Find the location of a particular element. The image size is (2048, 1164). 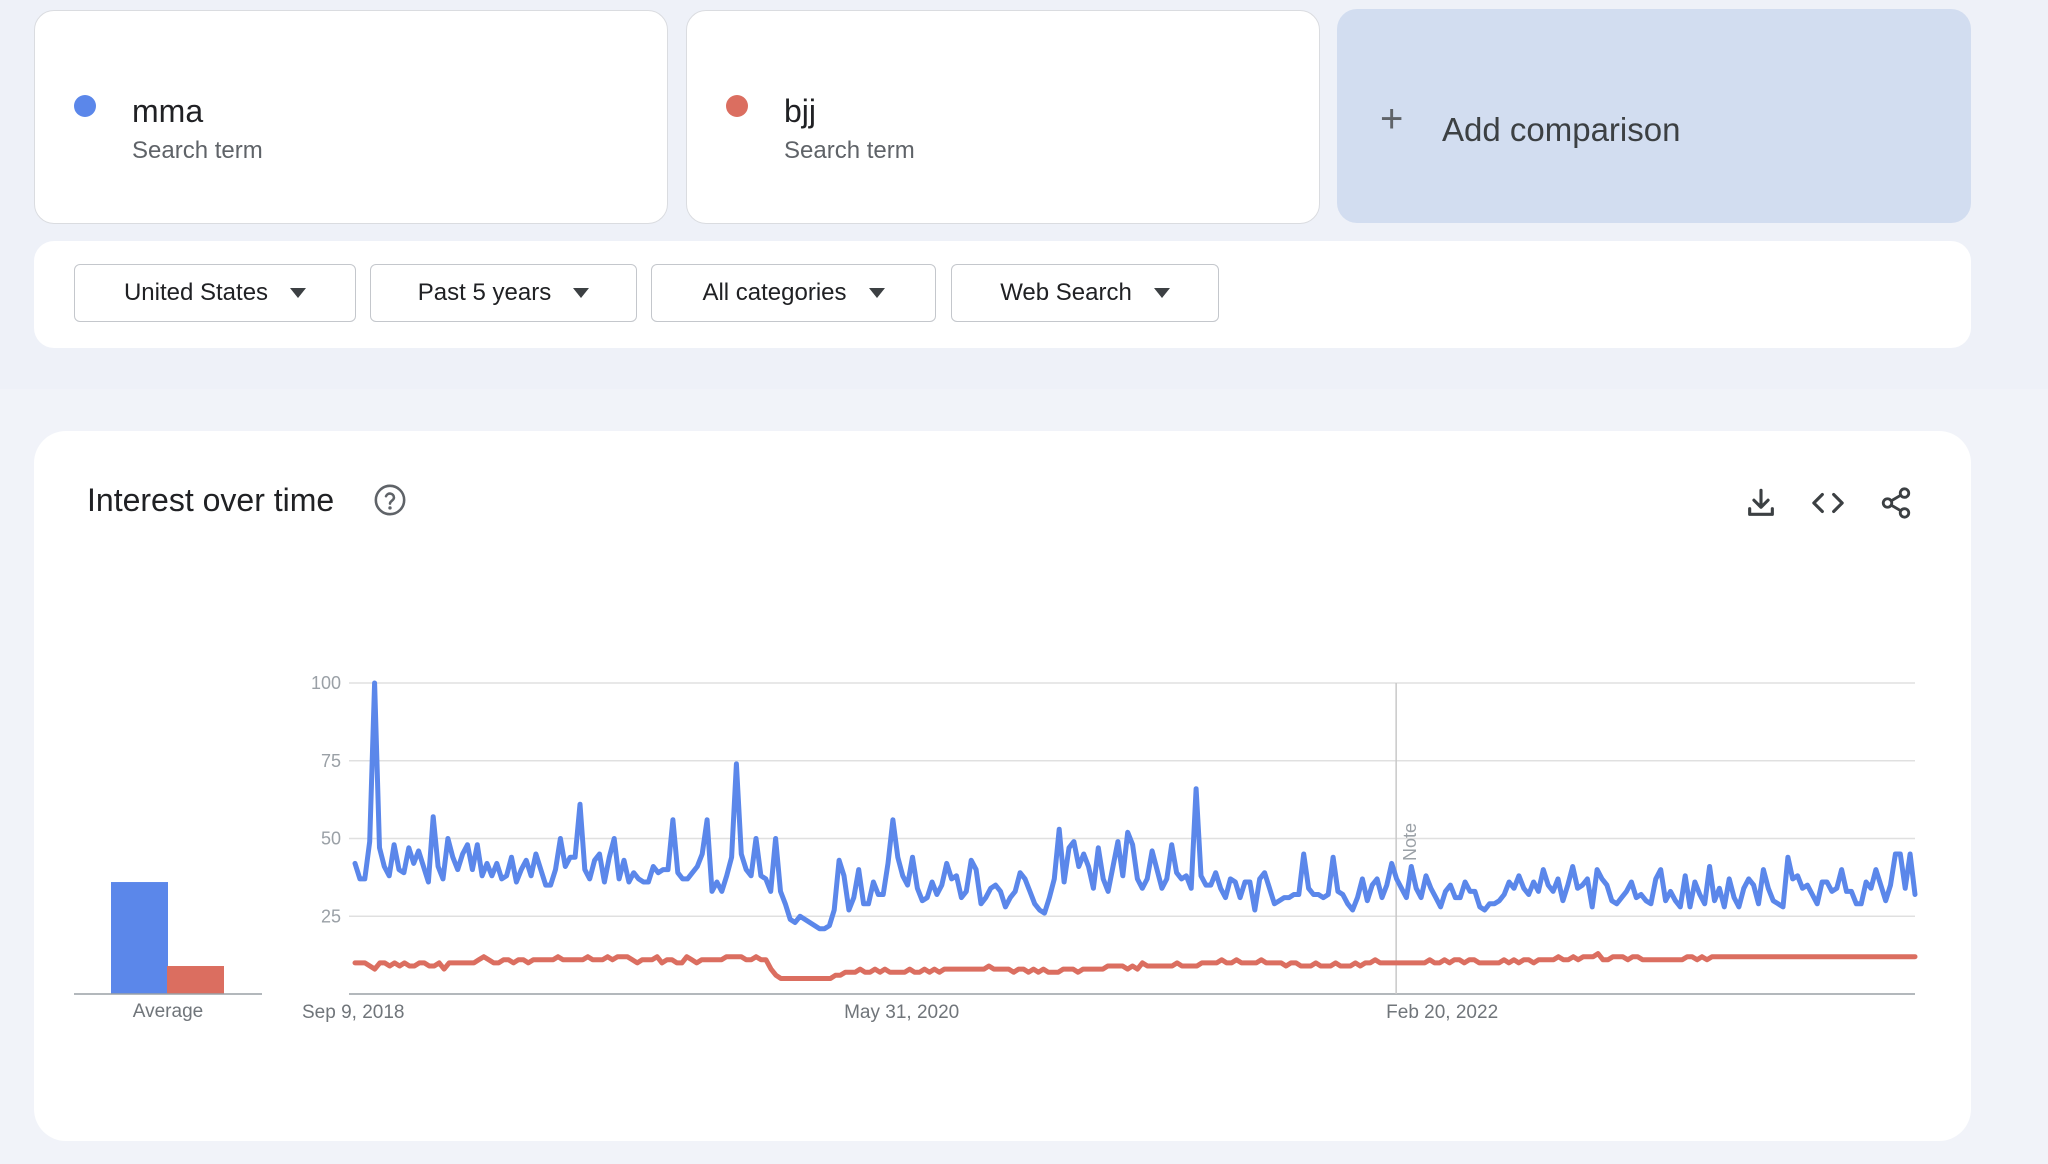

time-range-dropdown: Past 5 years is located at coordinates (503, 293).